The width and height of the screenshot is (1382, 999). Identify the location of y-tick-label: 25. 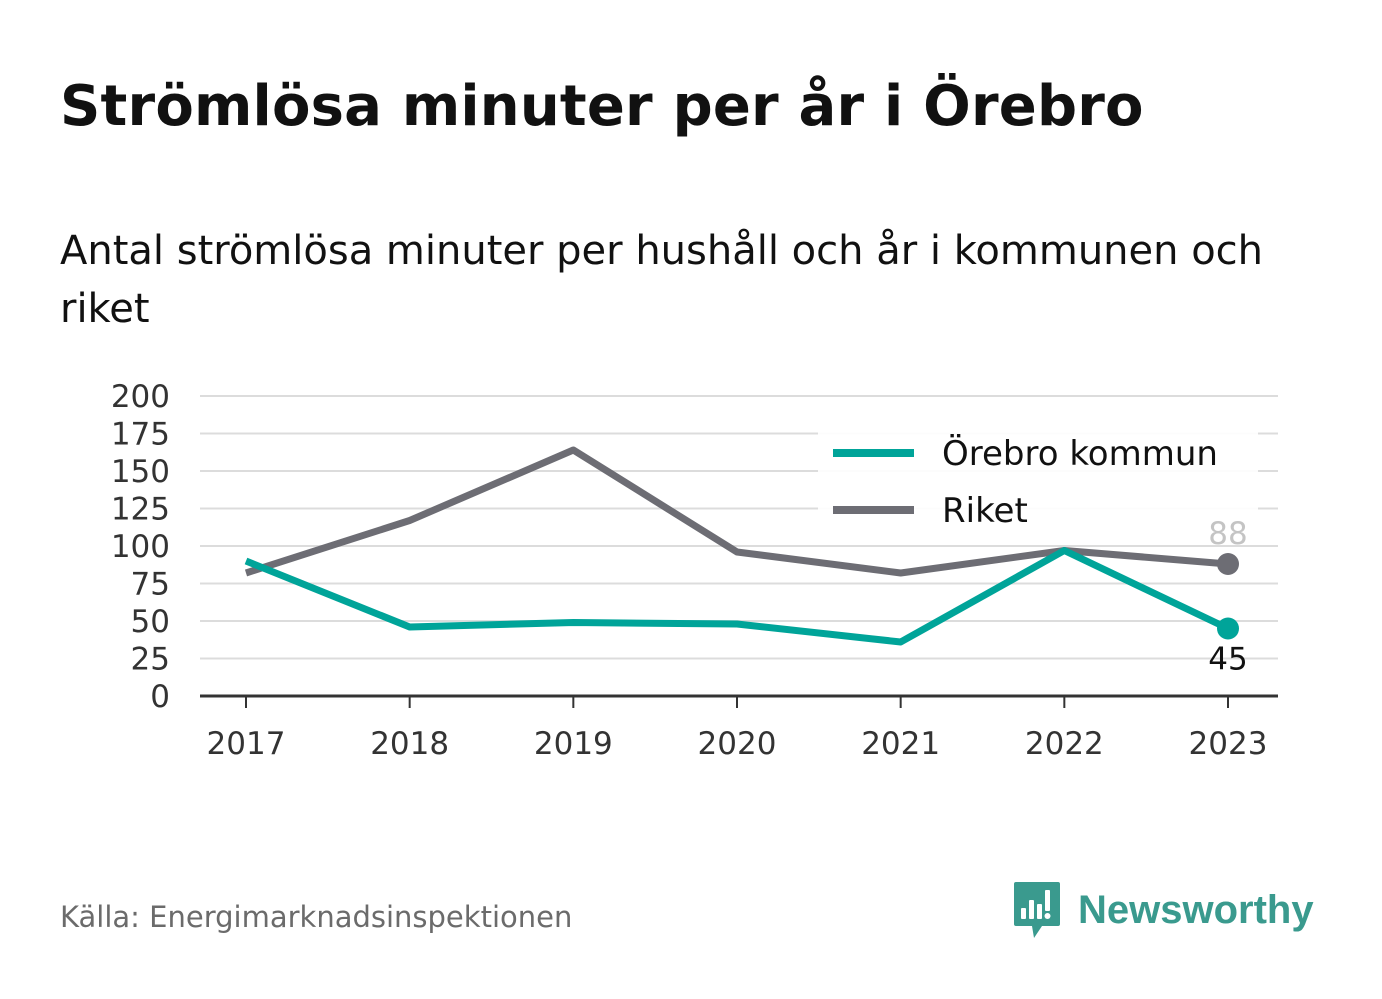
(150, 660).